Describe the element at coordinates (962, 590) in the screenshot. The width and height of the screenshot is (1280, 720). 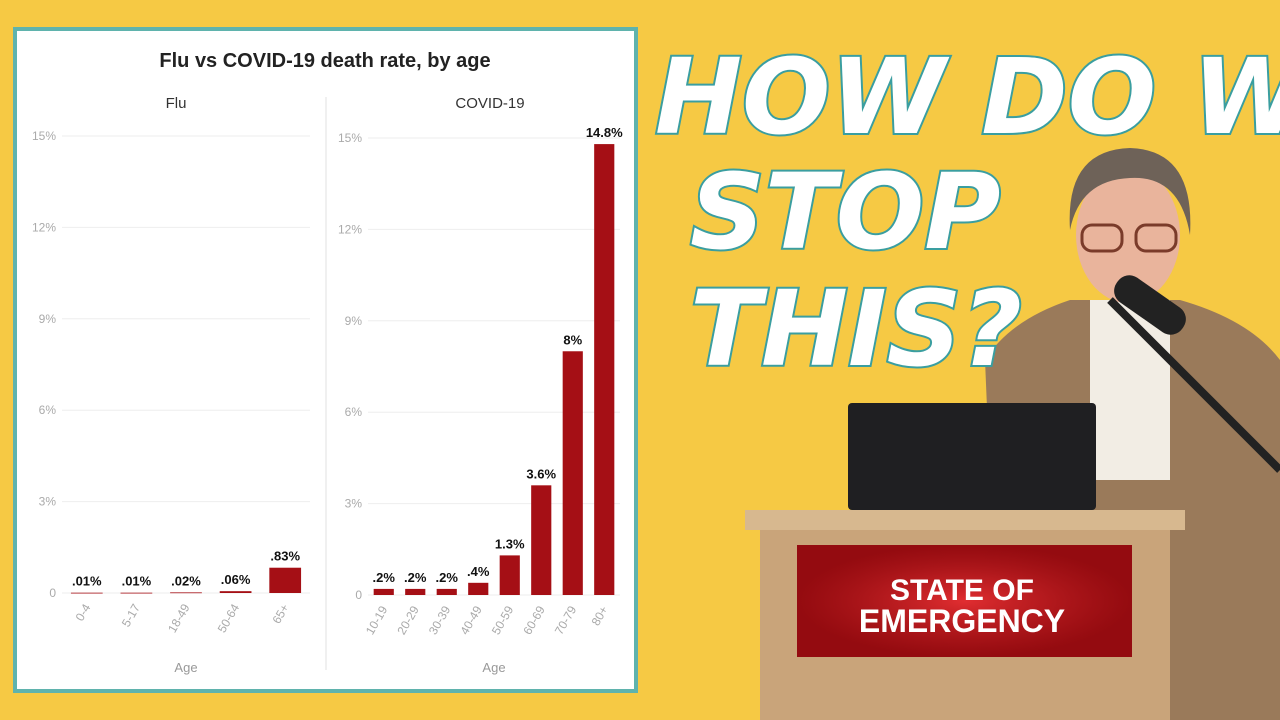
I see `banner-line: STATE OF` at that location.